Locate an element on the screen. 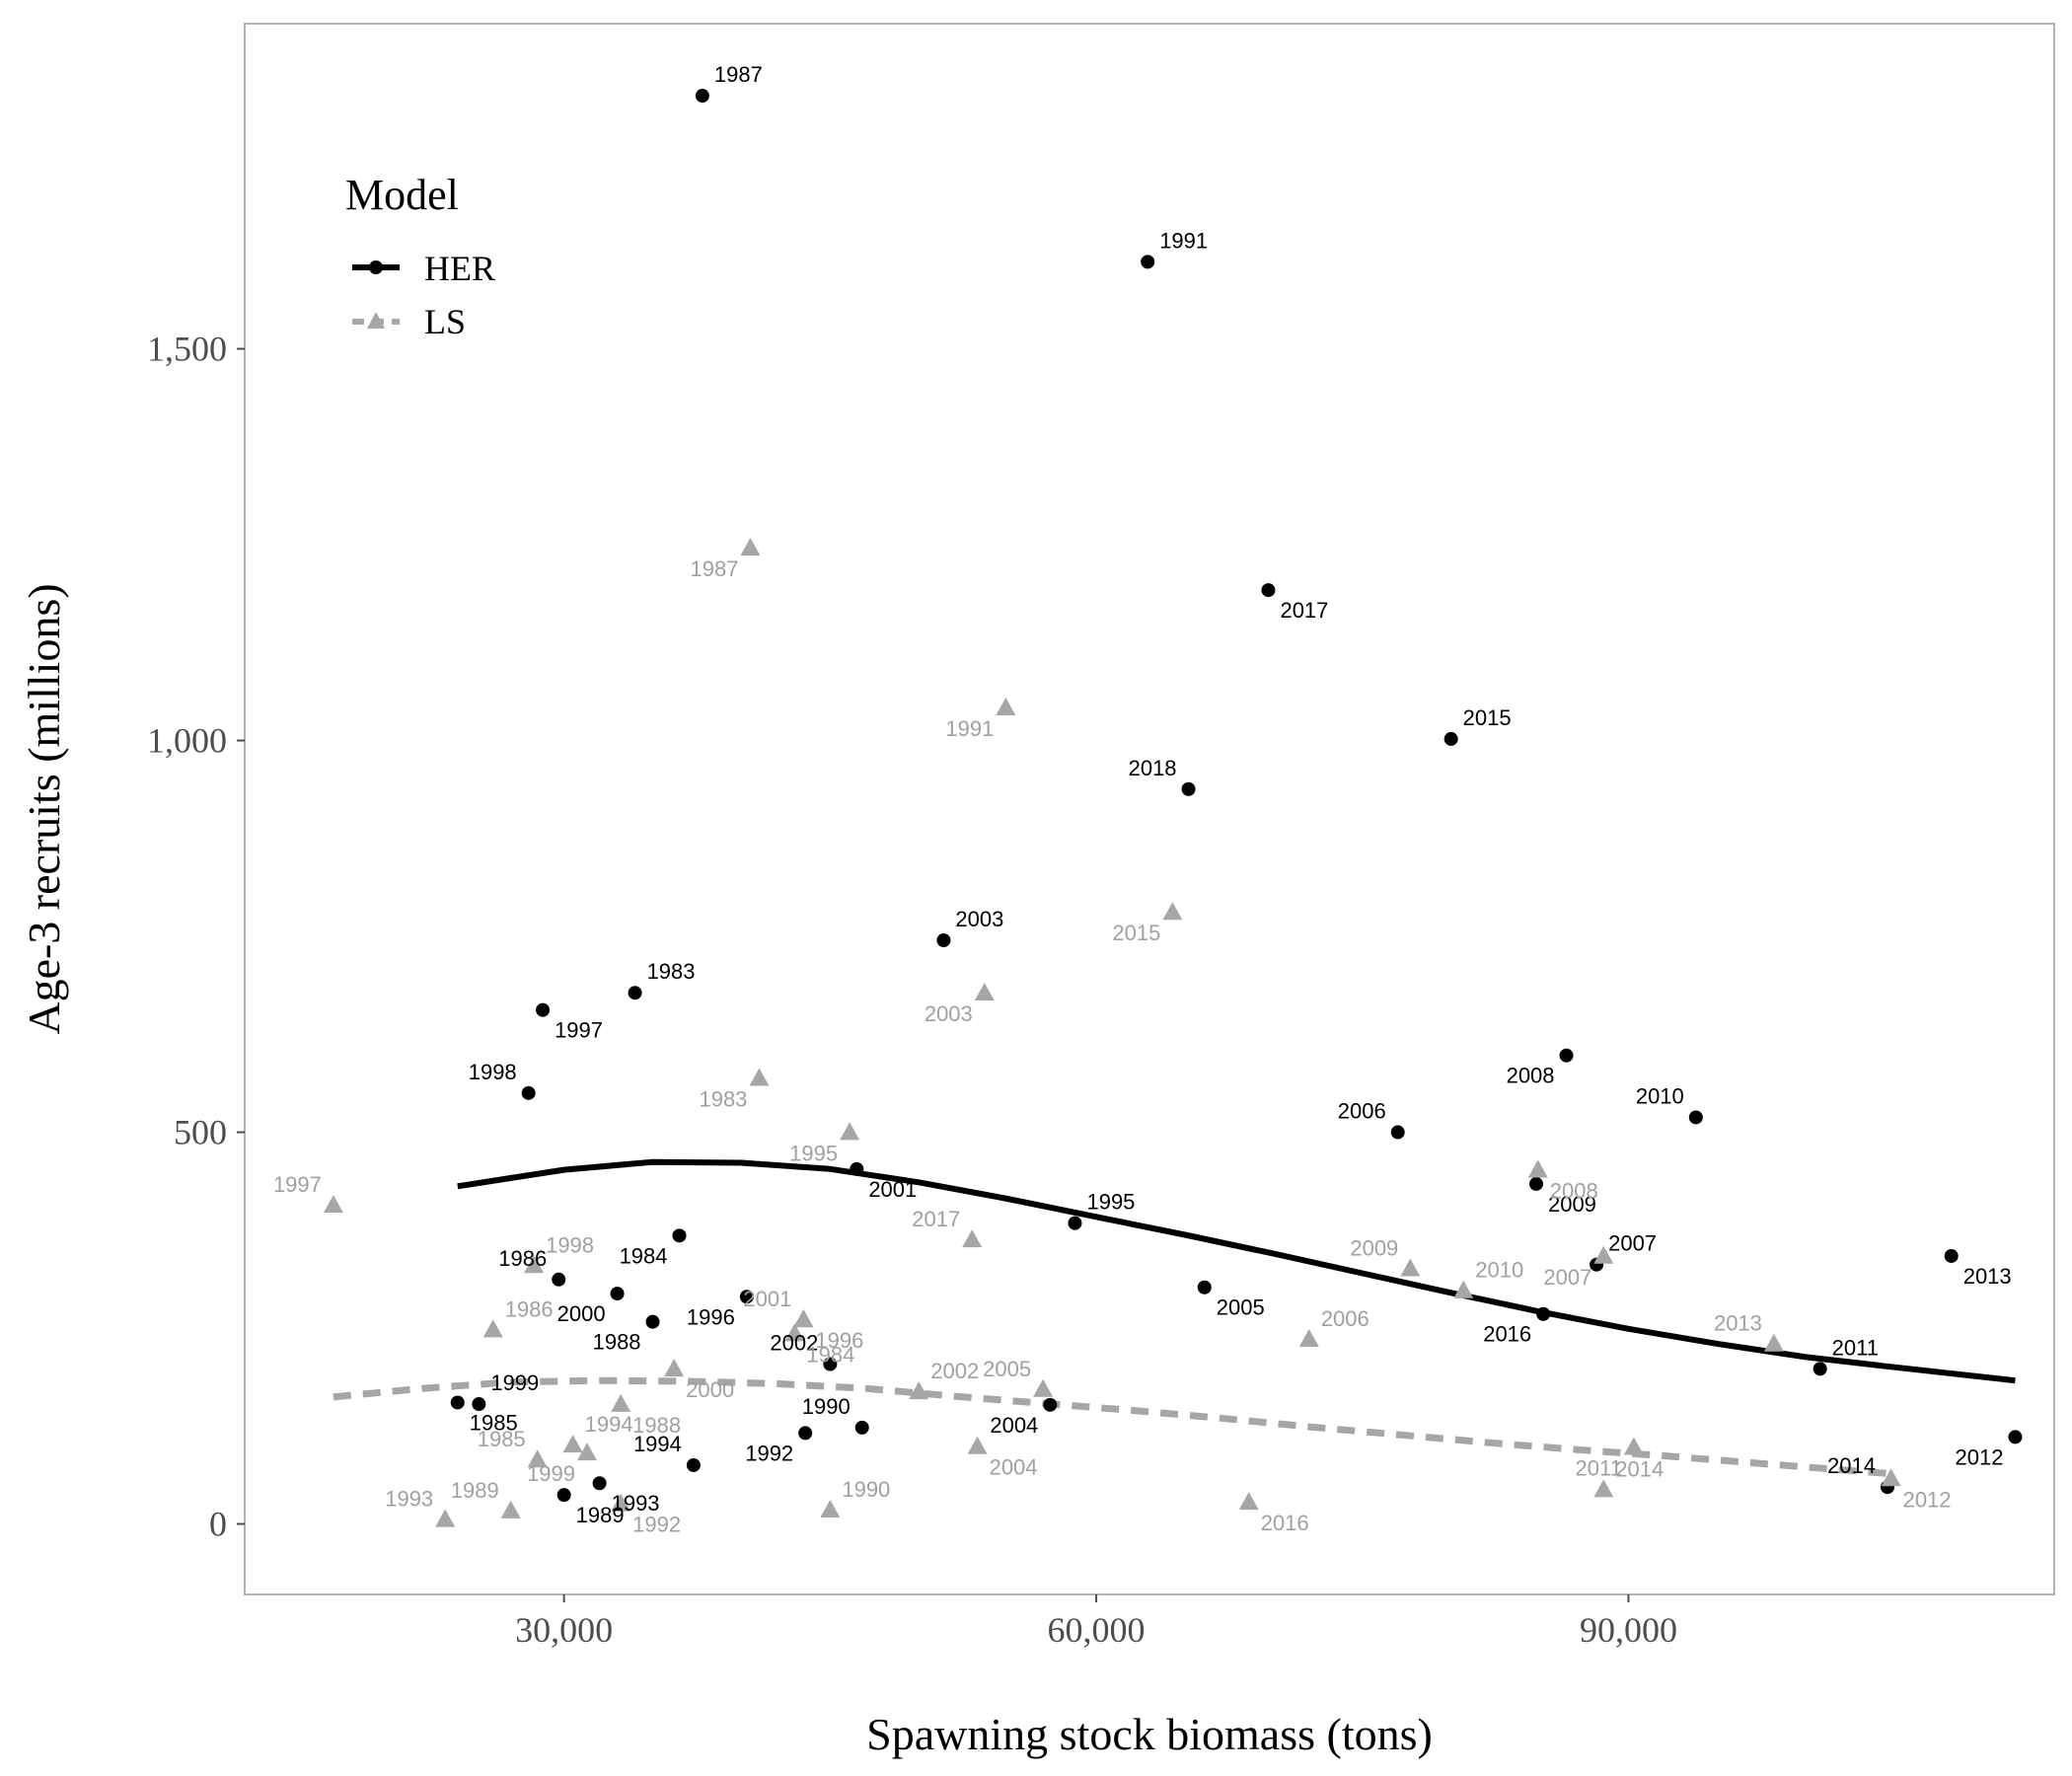  point-label-ls-2014: 2014 is located at coordinates (1640, 1469).